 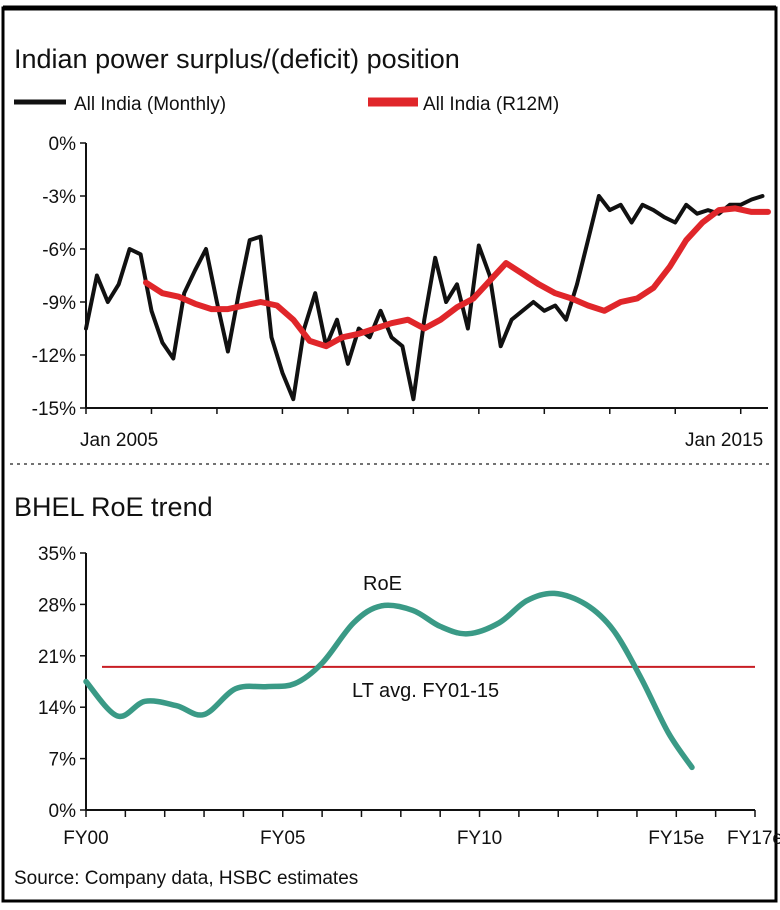 What do you see at coordinates (186, 878) in the screenshot?
I see `source-note: Source: Company data, HSBC estimates` at bounding box center [186, 878].